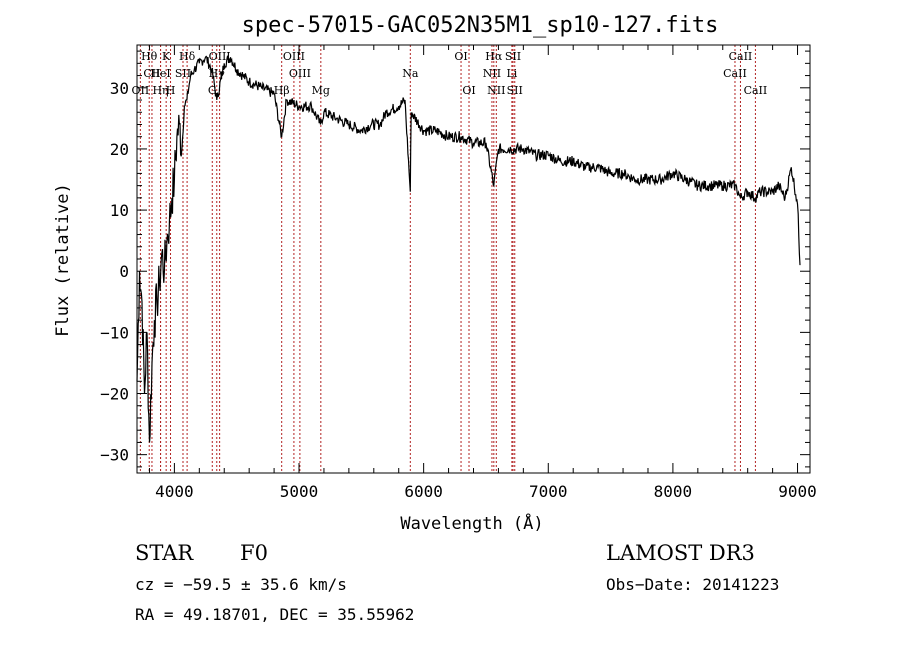  What do you see at coordinates (171, 90) in the screenshot?
I see `line-label-6: H` at bounding box center [171, 90].